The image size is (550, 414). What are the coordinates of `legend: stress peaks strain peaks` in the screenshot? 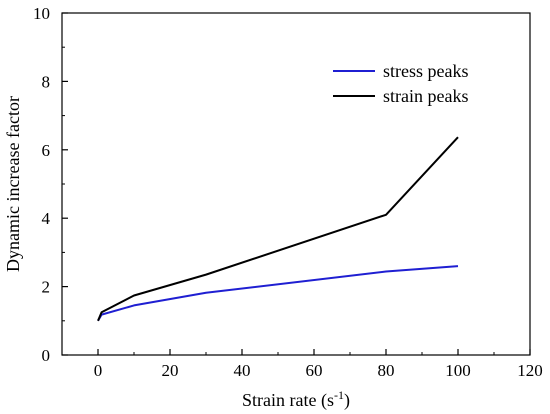 It's located at (400, 83).